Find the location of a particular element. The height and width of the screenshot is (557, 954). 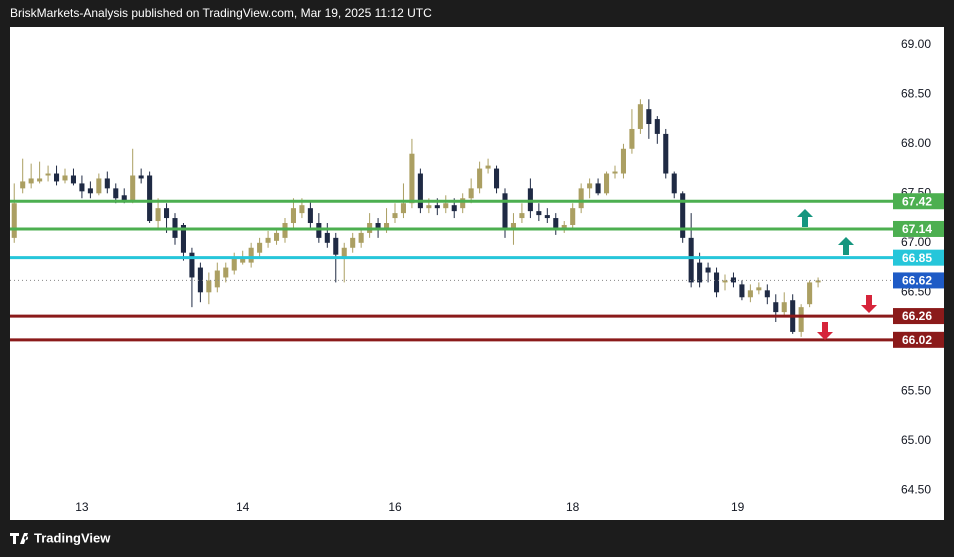

level-label: 67.14 is located at coordinates (917, 229).